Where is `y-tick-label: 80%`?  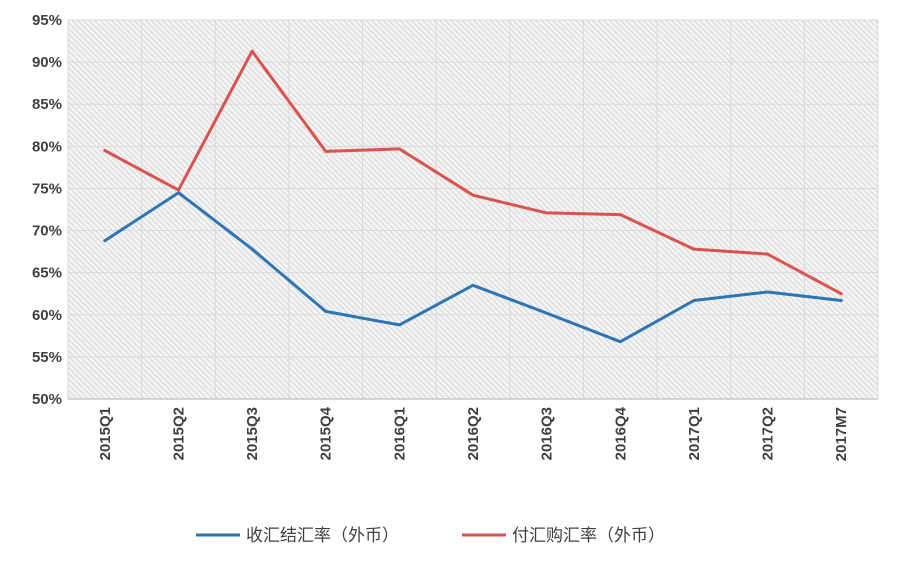
y-tick-label: 80% is located at coordinates (47, 146).